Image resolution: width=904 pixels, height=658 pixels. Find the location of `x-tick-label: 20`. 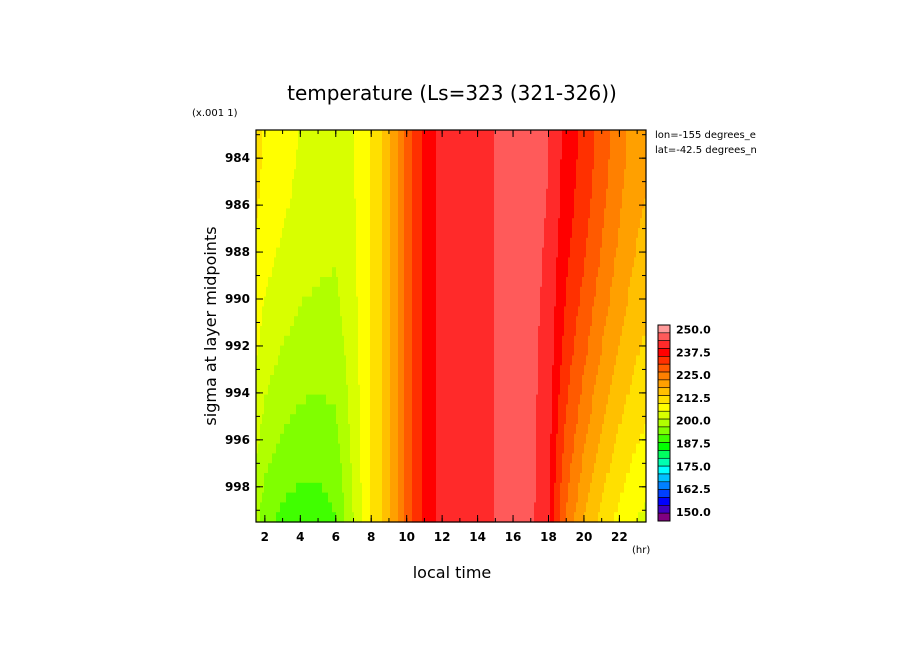

x-tick-label: 20 is located at coordinates (584, 537).